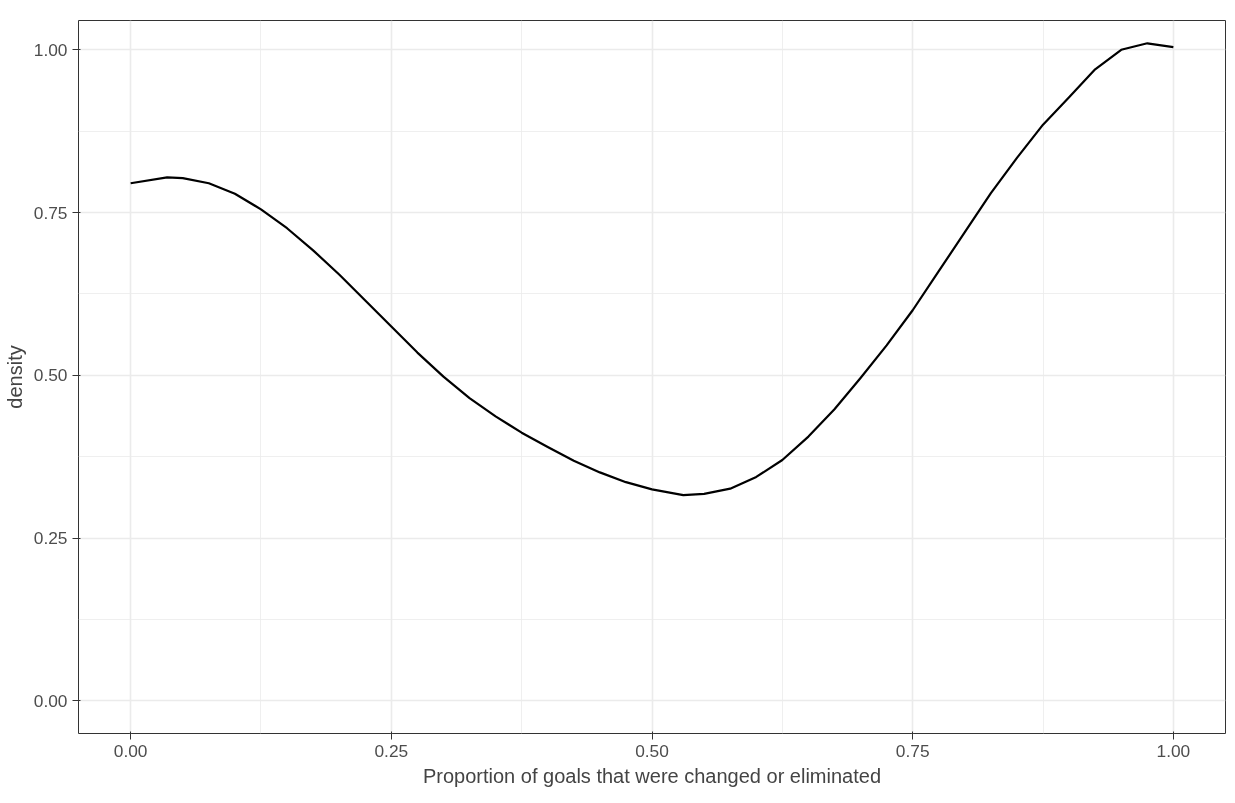 The width and height of the screenshot is (1235, 803). What do you see at coordinates (50, 375) in the screenshot?
I see `y-tick-label: 0.50` at bounding box center [50, 375].